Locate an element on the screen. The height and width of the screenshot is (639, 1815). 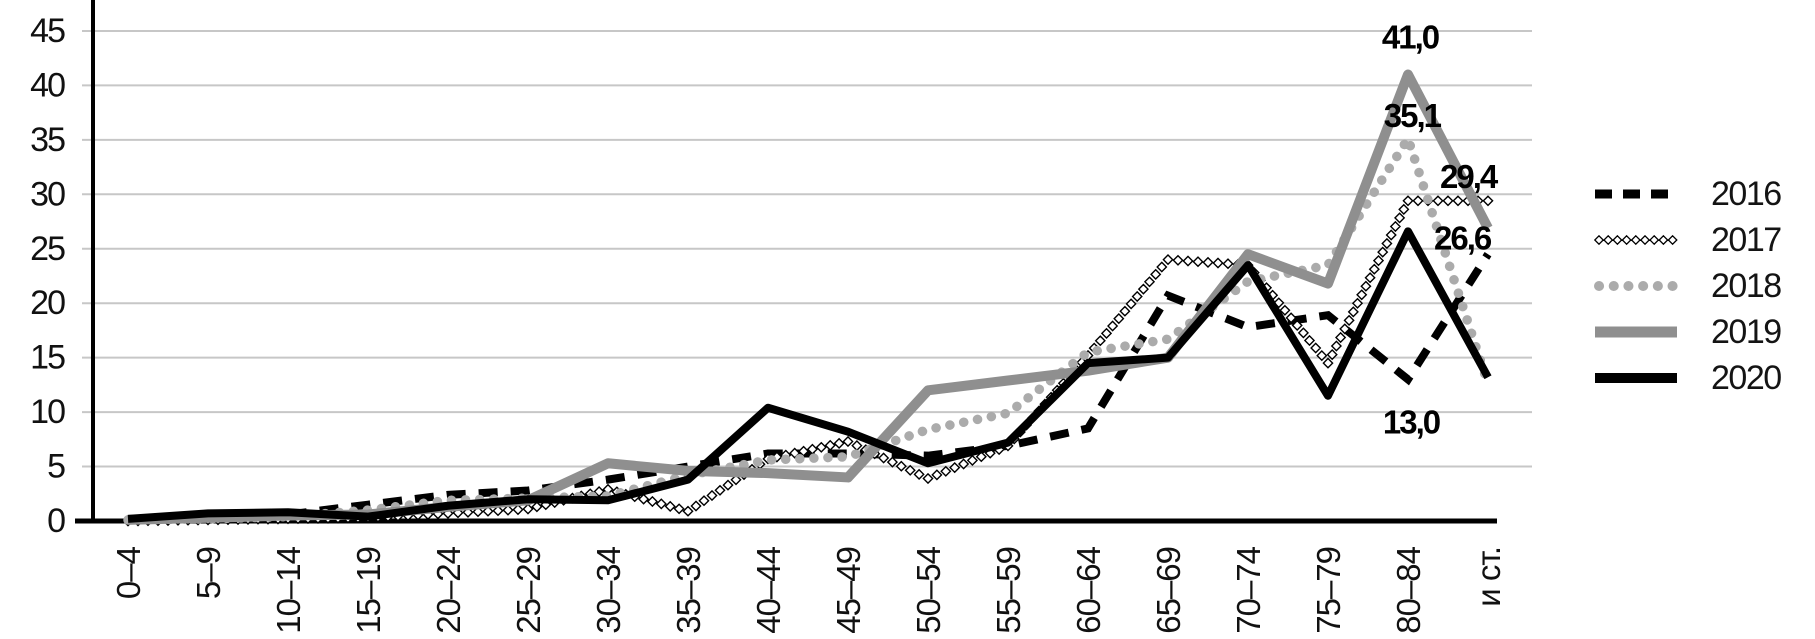
legend-label: 2017 is located at coordinates (1746, 240).